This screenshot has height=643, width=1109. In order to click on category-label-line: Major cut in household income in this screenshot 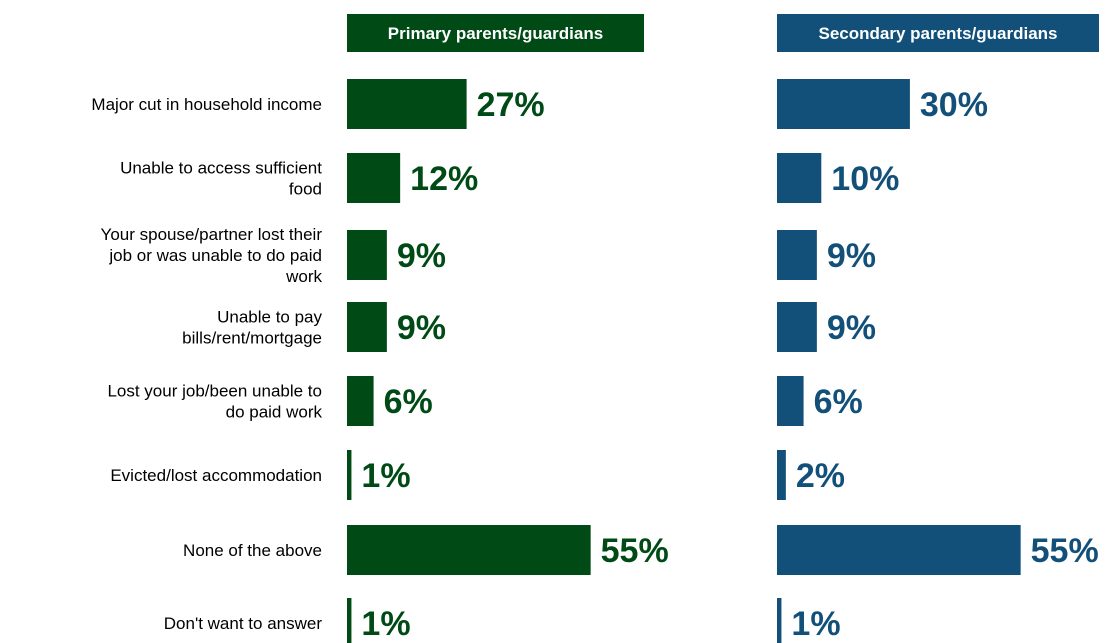, I will do `click(206, 104)`.